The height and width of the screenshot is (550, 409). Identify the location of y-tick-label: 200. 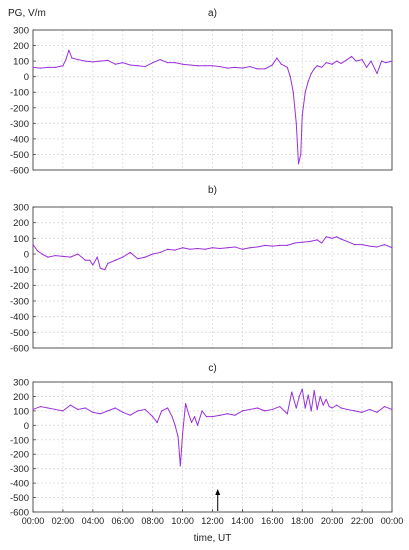
(21, 223).